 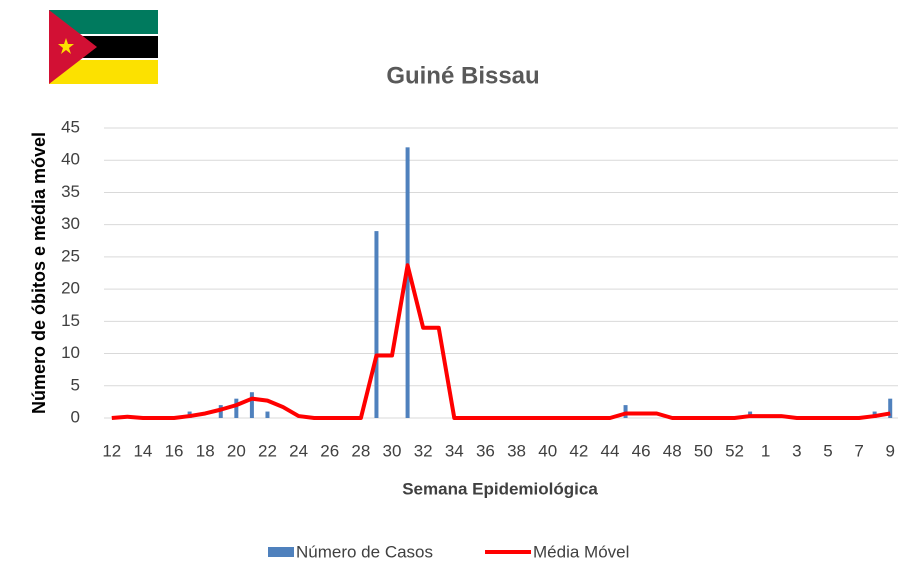 I want to click on x-tick-label: 52, so click(x=734, y=450).